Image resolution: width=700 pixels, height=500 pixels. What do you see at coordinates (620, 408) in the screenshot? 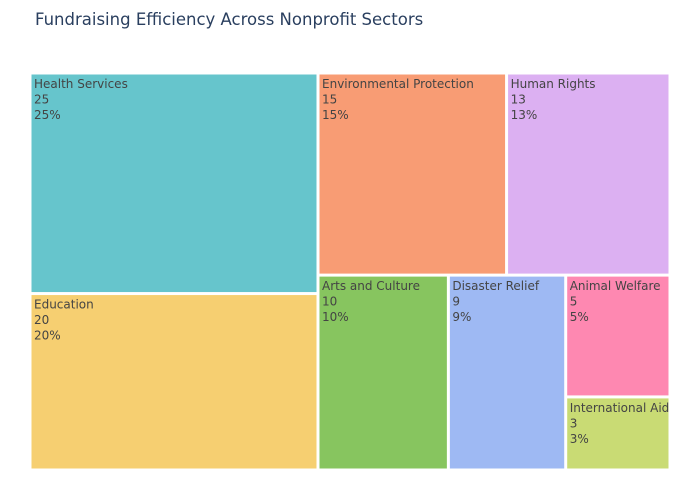
I see `tile-label-international-aid: International Aid` at bounding box center [620, 408].